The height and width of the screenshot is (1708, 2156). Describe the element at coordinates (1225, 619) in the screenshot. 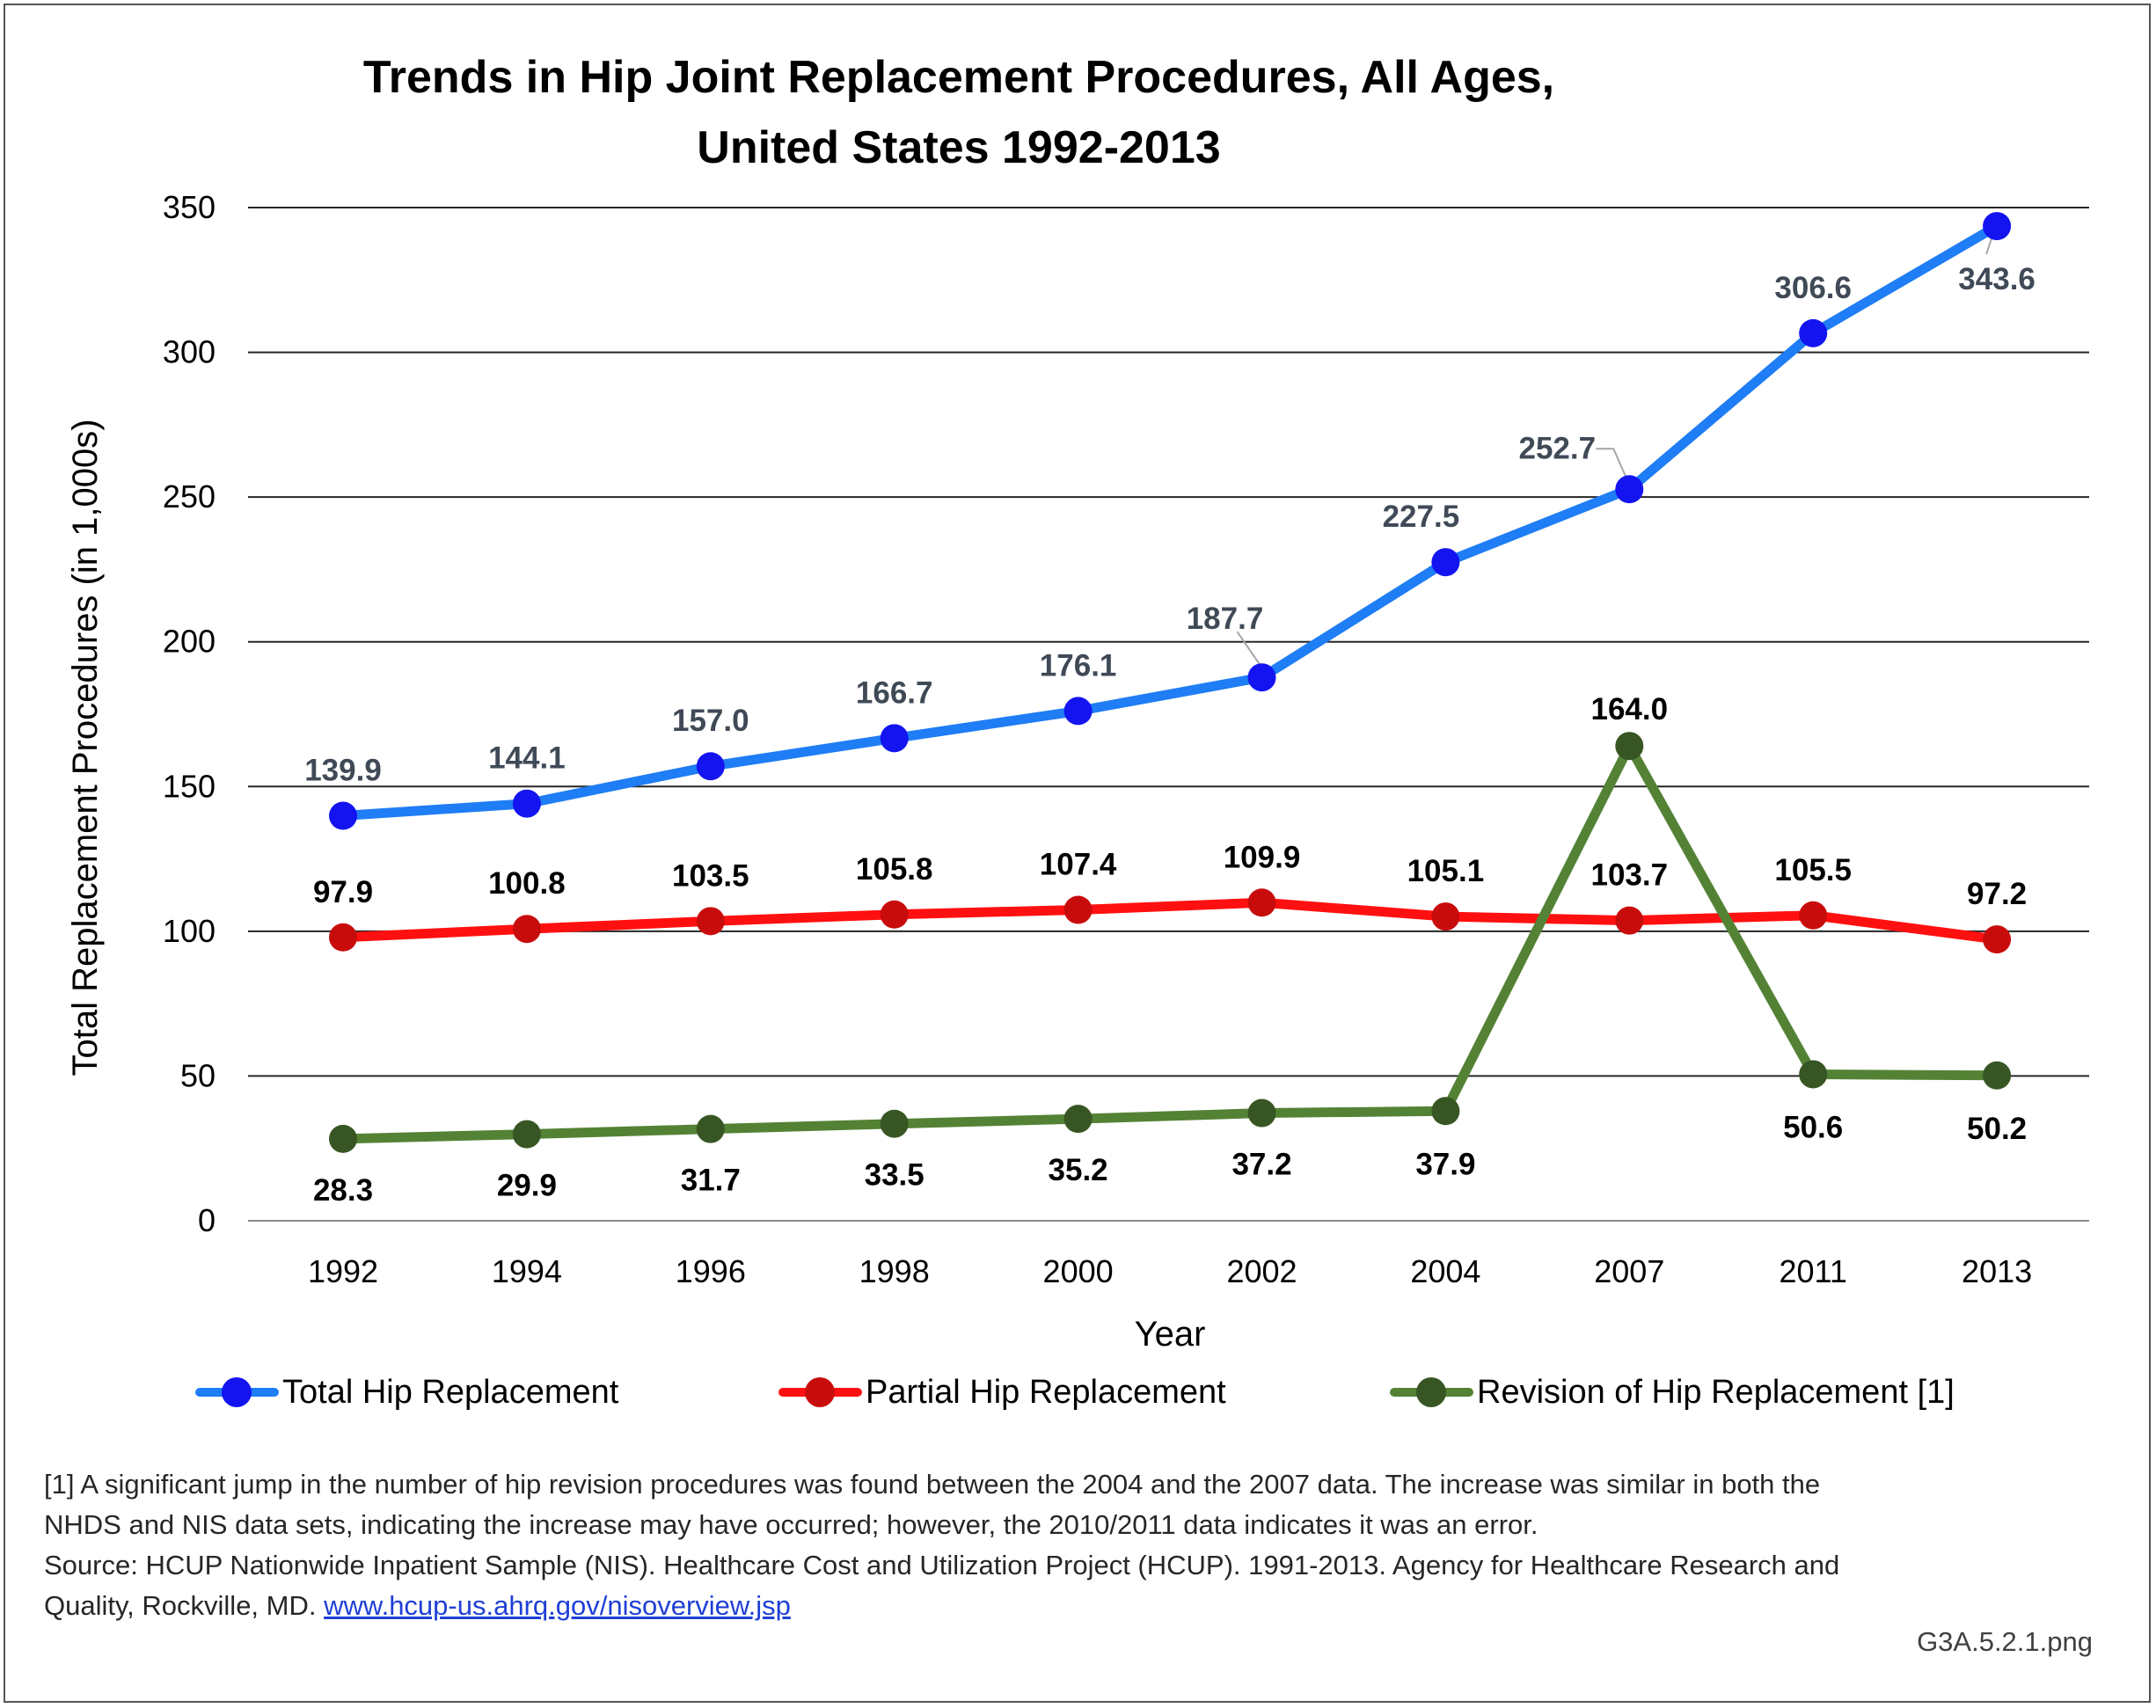

I see `data-label-total-hip: 187.7` at that location.